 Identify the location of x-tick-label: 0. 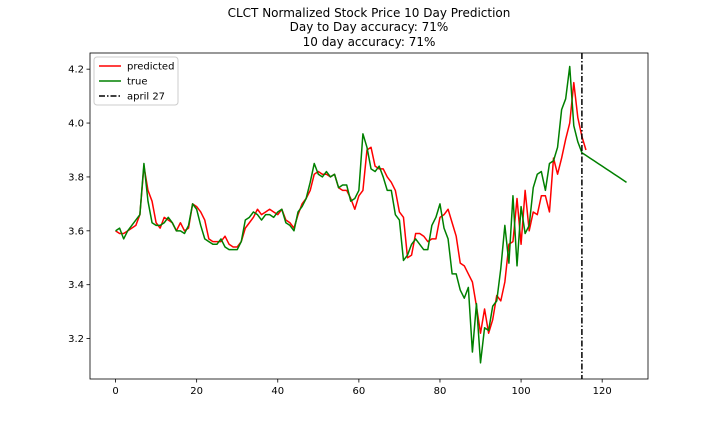
(115, 391).